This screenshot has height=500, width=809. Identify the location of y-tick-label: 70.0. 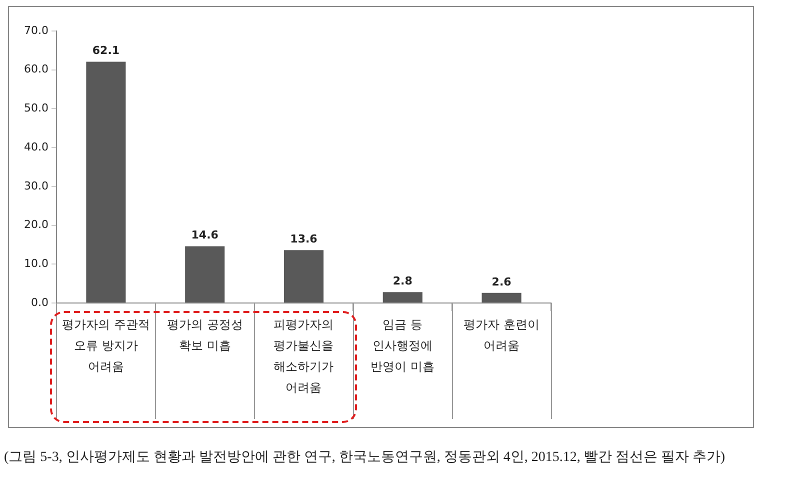
(36, 30).